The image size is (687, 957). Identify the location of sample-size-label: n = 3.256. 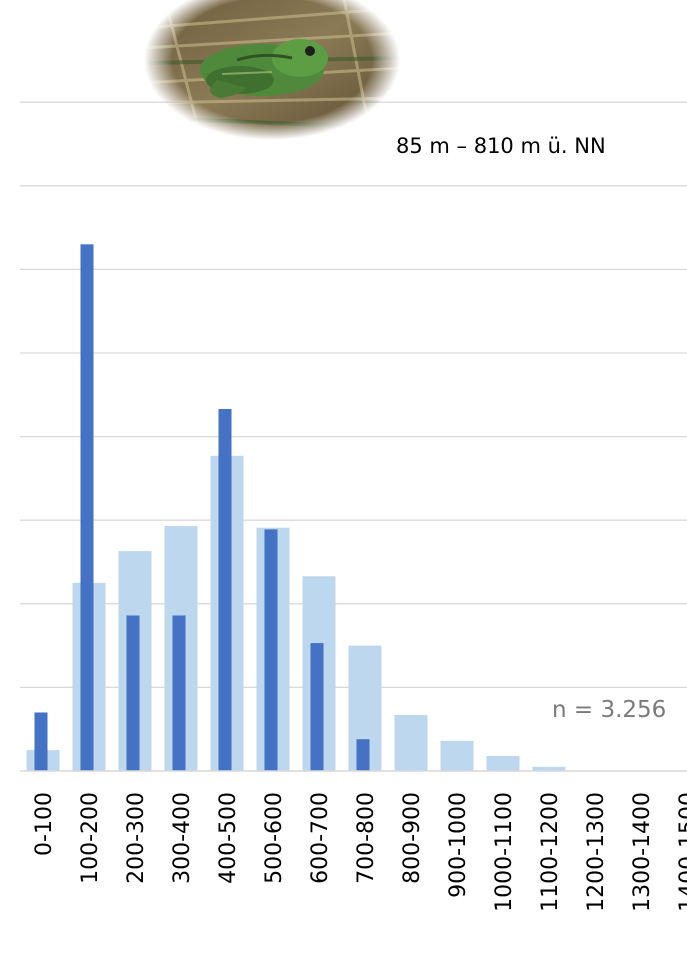
(609, 710).